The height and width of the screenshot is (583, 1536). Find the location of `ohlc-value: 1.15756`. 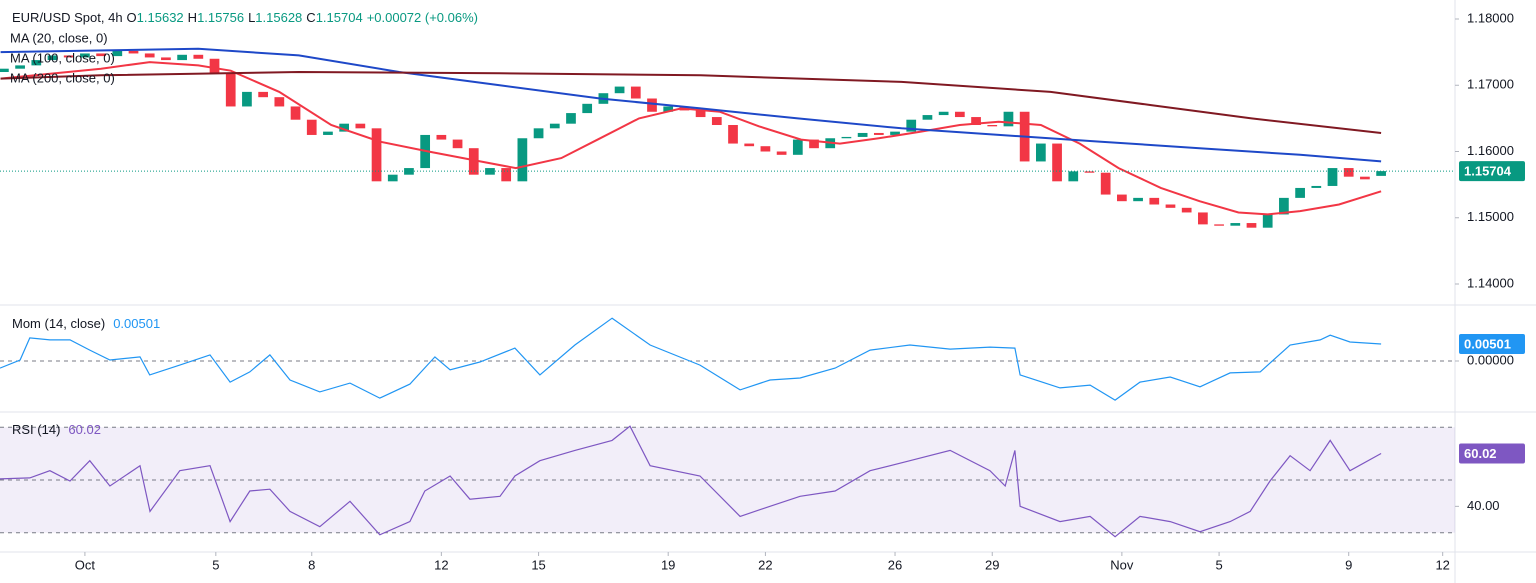

ohlc-value: 1.15756 is located at coordinates (220, 17).